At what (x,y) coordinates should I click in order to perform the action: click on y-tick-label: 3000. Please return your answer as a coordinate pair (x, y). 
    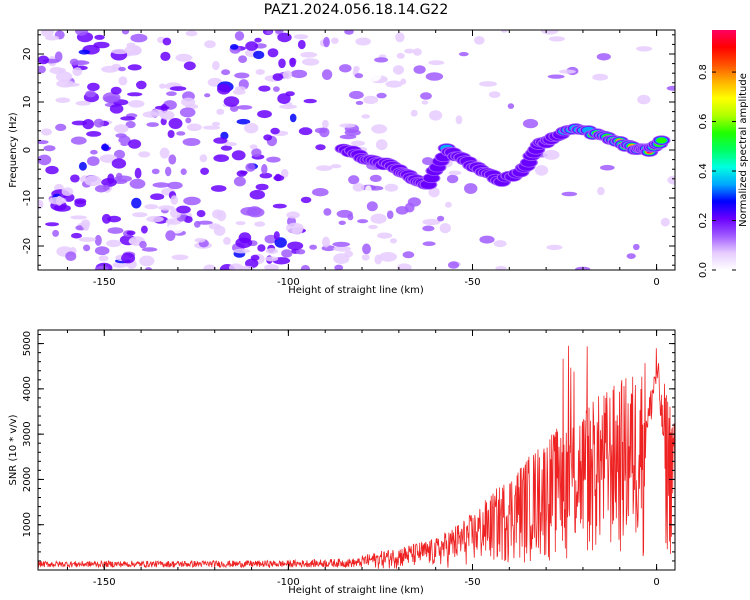
    Looking at the image, I should click on (27, 433).